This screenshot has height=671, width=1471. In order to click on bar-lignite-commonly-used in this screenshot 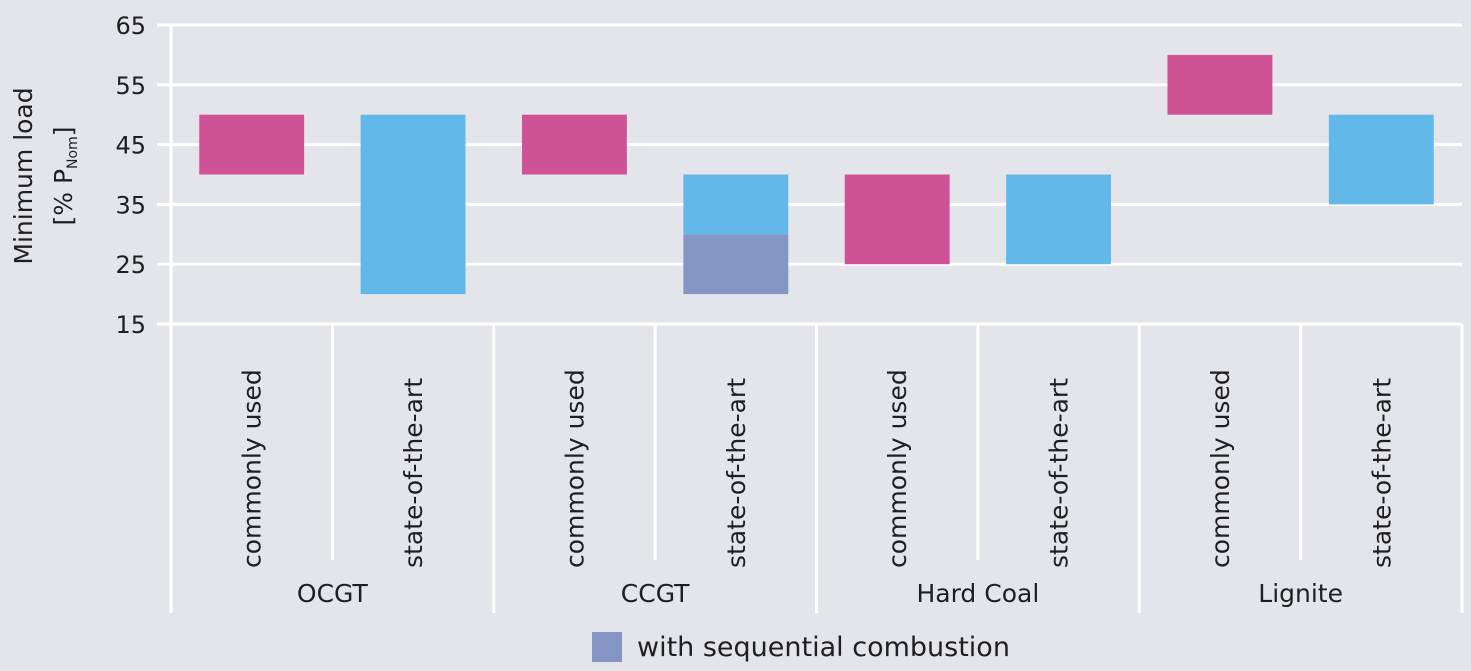, I will do `click(1220, 84)`.